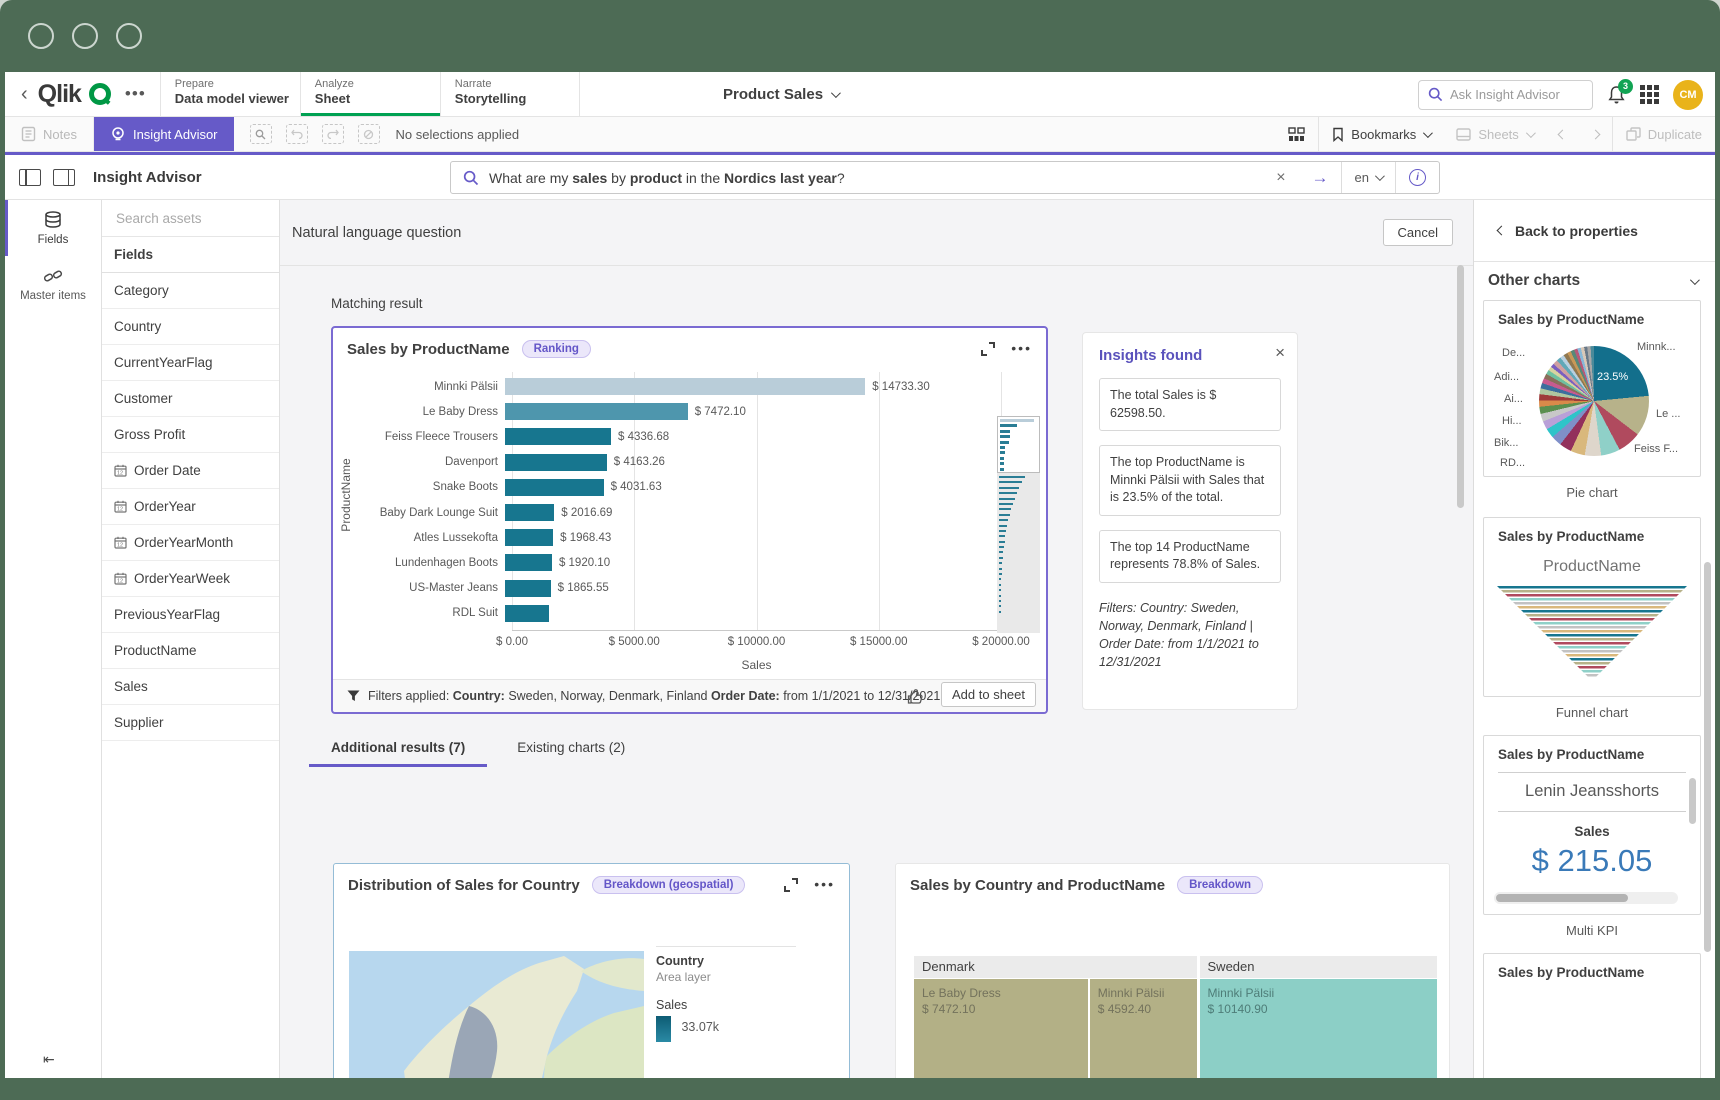 The width and height of the screenshot is (1720, 1100). I want to click on tab-existing-charts: Existing charts (2), so click(571, 747).